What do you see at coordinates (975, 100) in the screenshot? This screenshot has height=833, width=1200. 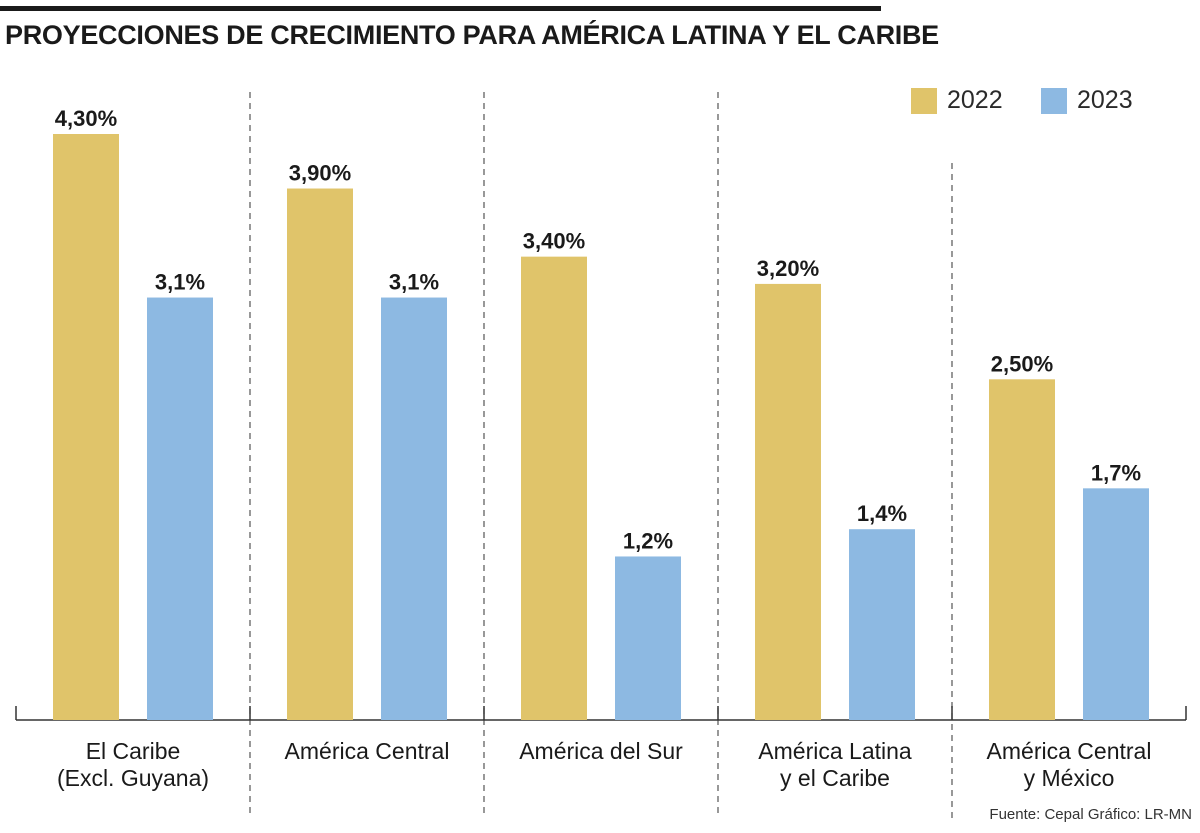 I see `legend-label-2022: 2022` at bounding box center [975, 100].